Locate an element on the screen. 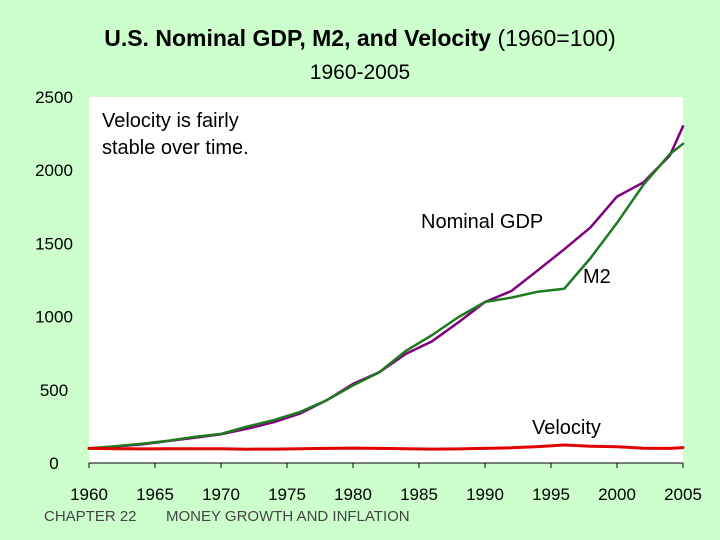 Image resolution: width=720 pixels, height=540 pixels. x-tick-label: 1990 is located at coordinates (485, 494).